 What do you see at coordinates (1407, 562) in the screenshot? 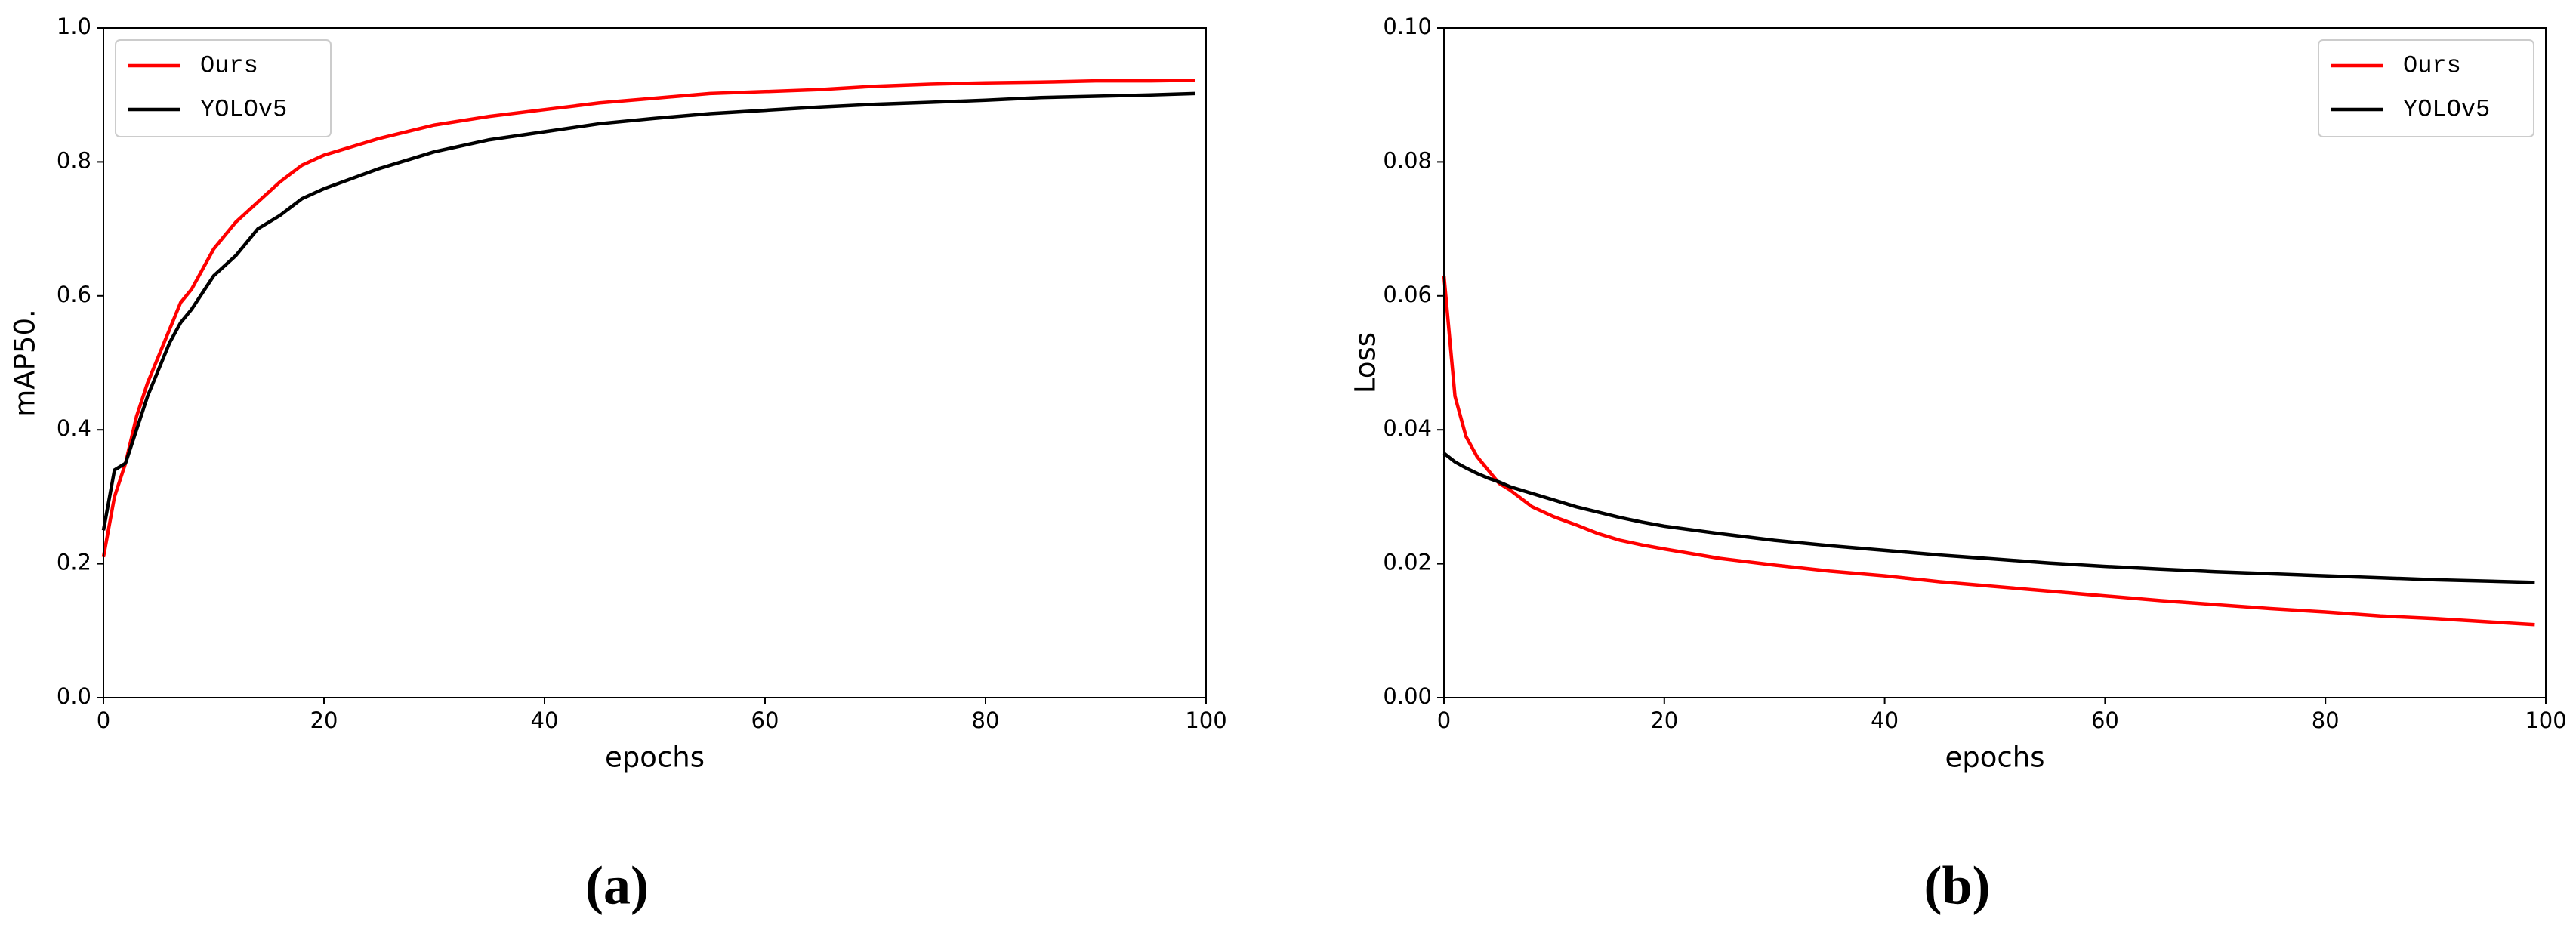
I see `y-tick-label: 0.02` at bounding box center [1407, 562].